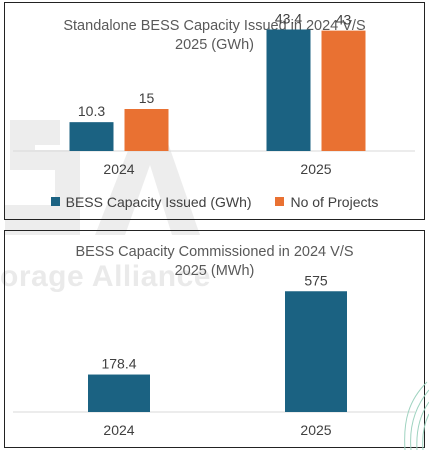  Describe the element at coordinates (214, 252) in the screenshot. I see `chart-title-line-1: BESS Capacity Commissioned in 2024 V/S` at that location.